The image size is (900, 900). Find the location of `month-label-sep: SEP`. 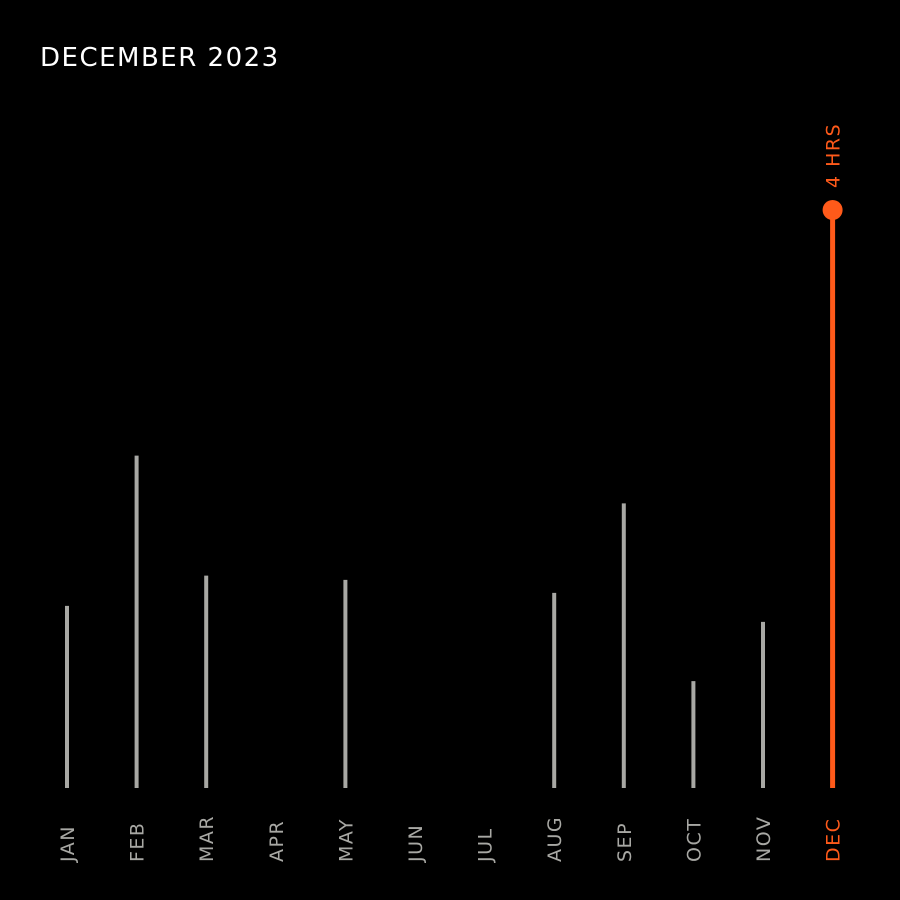

month-label-sep: SEP is located at coordinates (625, 842).